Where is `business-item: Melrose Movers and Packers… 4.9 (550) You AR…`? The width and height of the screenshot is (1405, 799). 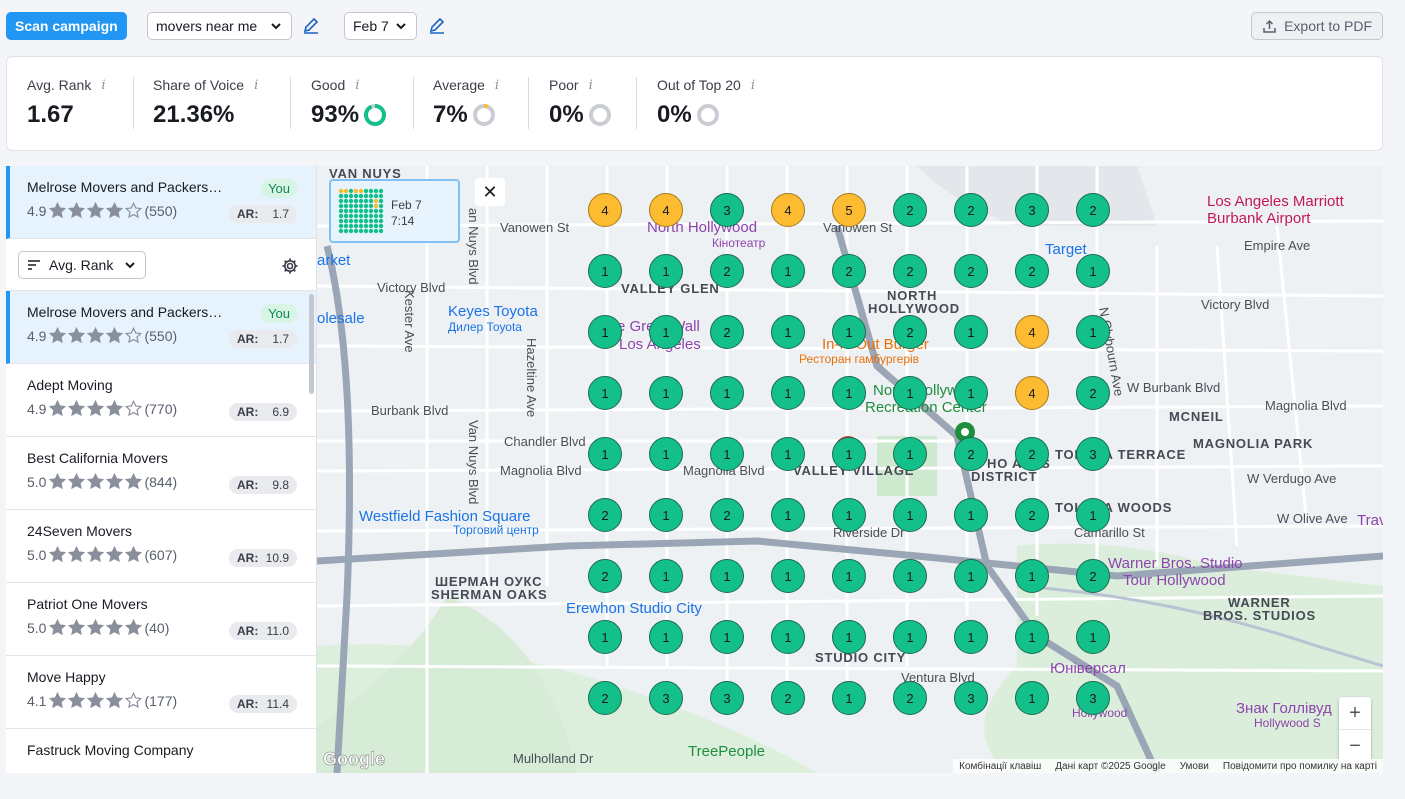 business-item: Melrose Movers and Packers… 4.9 (550) You AR… is located at coordinates (161, 327).